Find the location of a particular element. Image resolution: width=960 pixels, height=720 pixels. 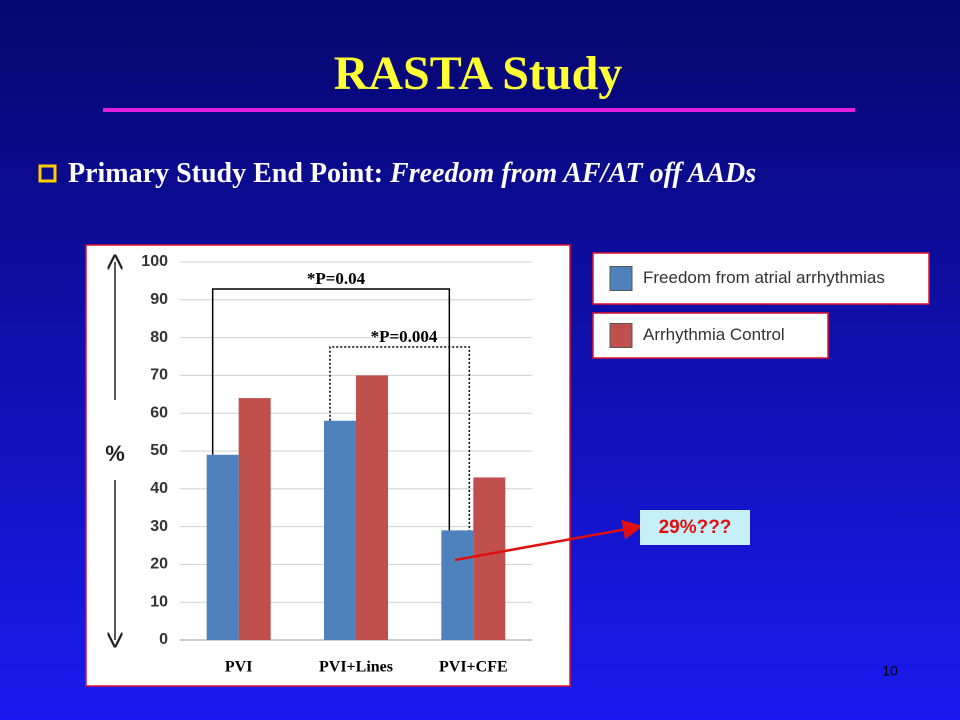

legend-label: Arrhythmia Control is located at coordinates (714, 334).